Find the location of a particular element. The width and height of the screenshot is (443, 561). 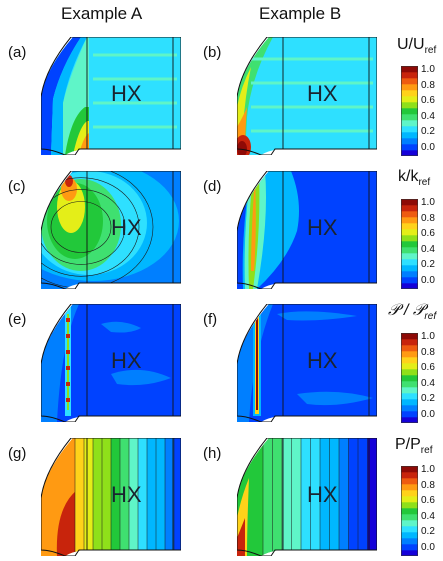

colorbar-title-production: 𝒫 / 𝒫ref is located at coordinates (412, 312).